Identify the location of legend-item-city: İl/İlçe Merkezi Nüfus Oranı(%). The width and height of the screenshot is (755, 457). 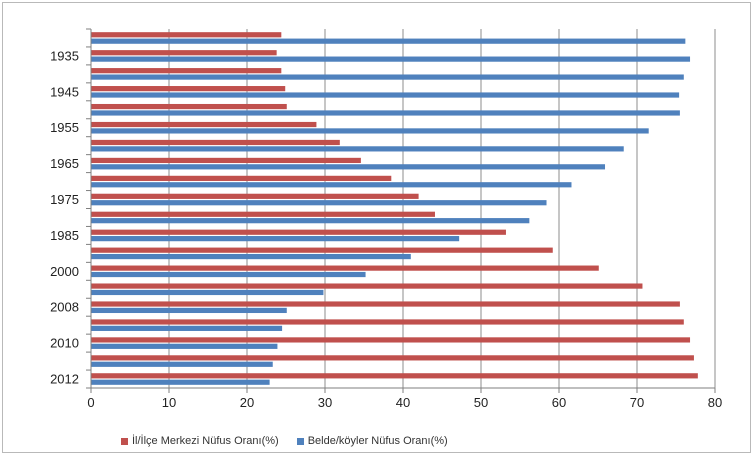
(200, 441).